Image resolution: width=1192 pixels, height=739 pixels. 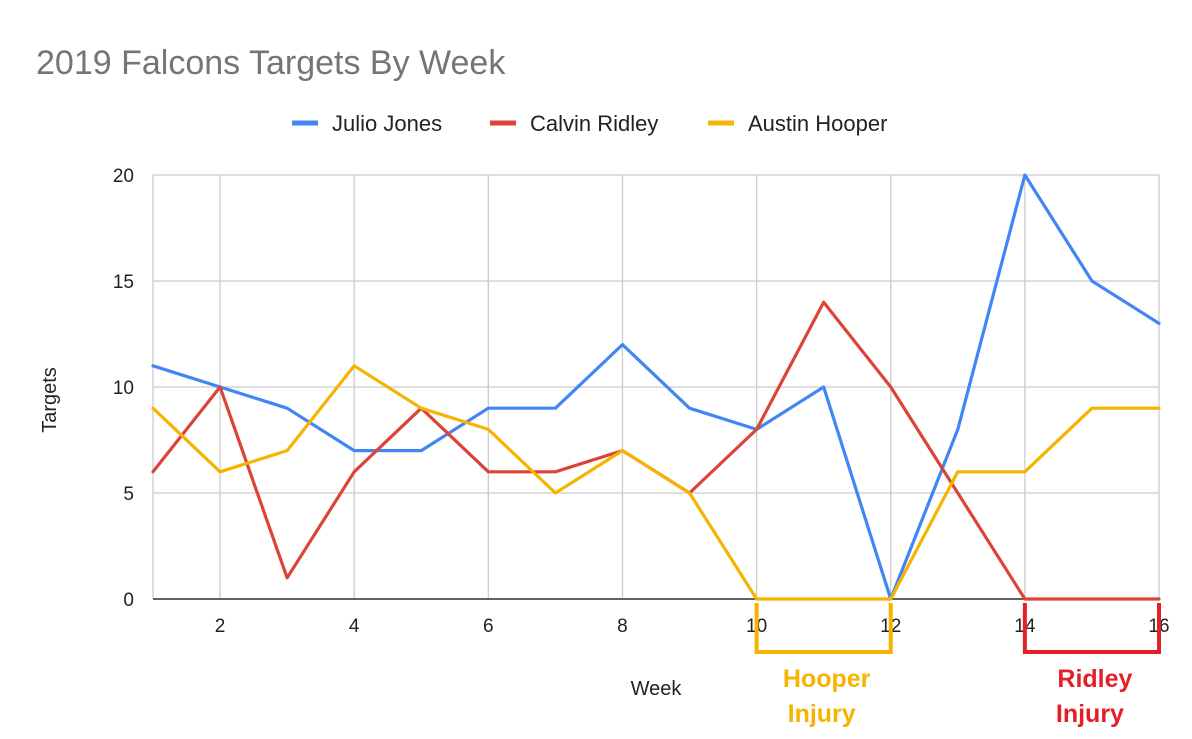 I want to click on y-tick-label: 15, so click(x=123, y=282).